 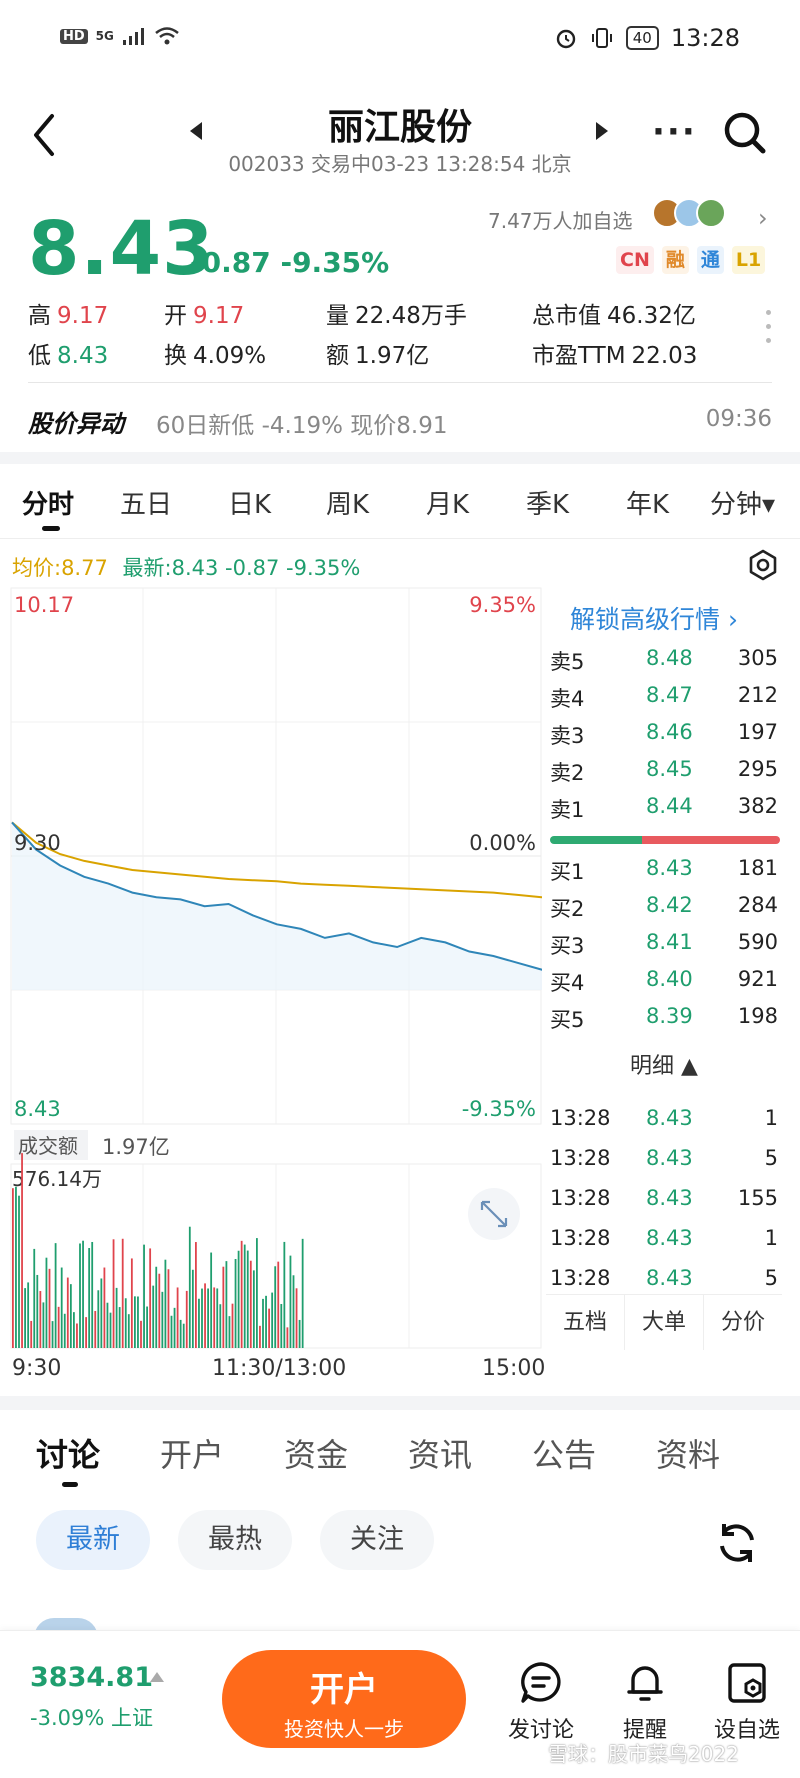 I want to click on page-title: 丽江股份, so click(x=399, y=127).